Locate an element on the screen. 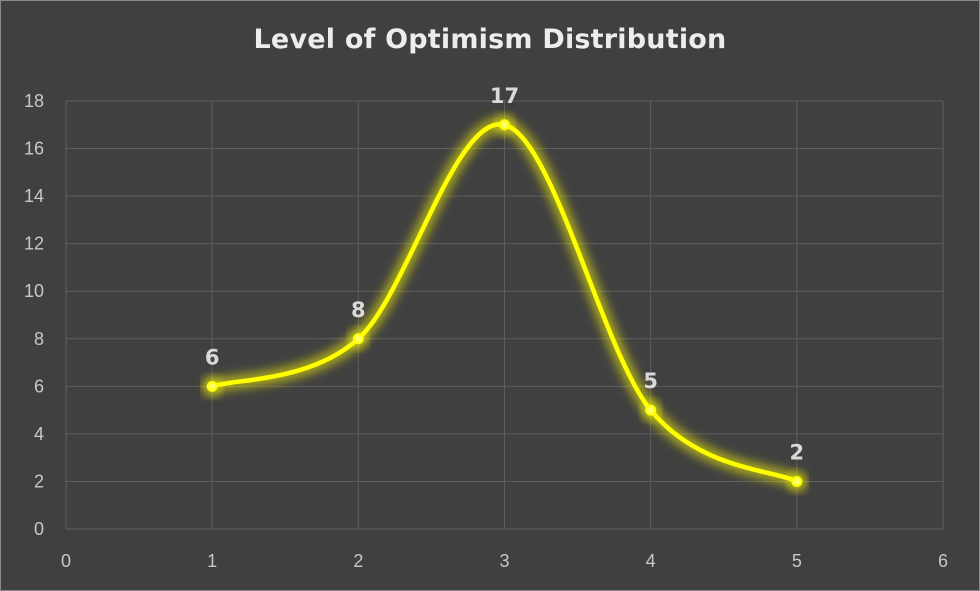  x-tick-label: 0 is located at coordinates (66, 561).